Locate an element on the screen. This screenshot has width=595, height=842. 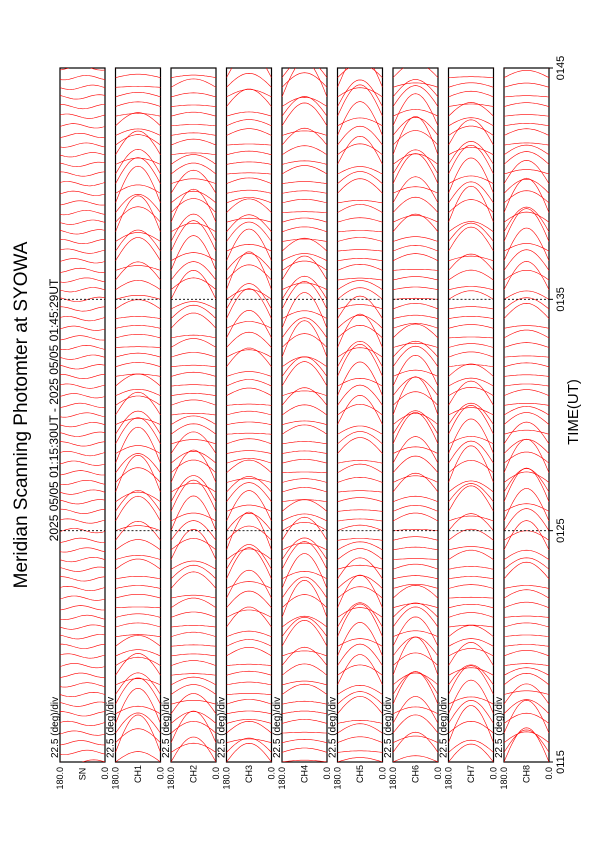
panel-8: 22.5 (deg)/div 180.0 0.0 CH7 is located at coordinates (469, 428).